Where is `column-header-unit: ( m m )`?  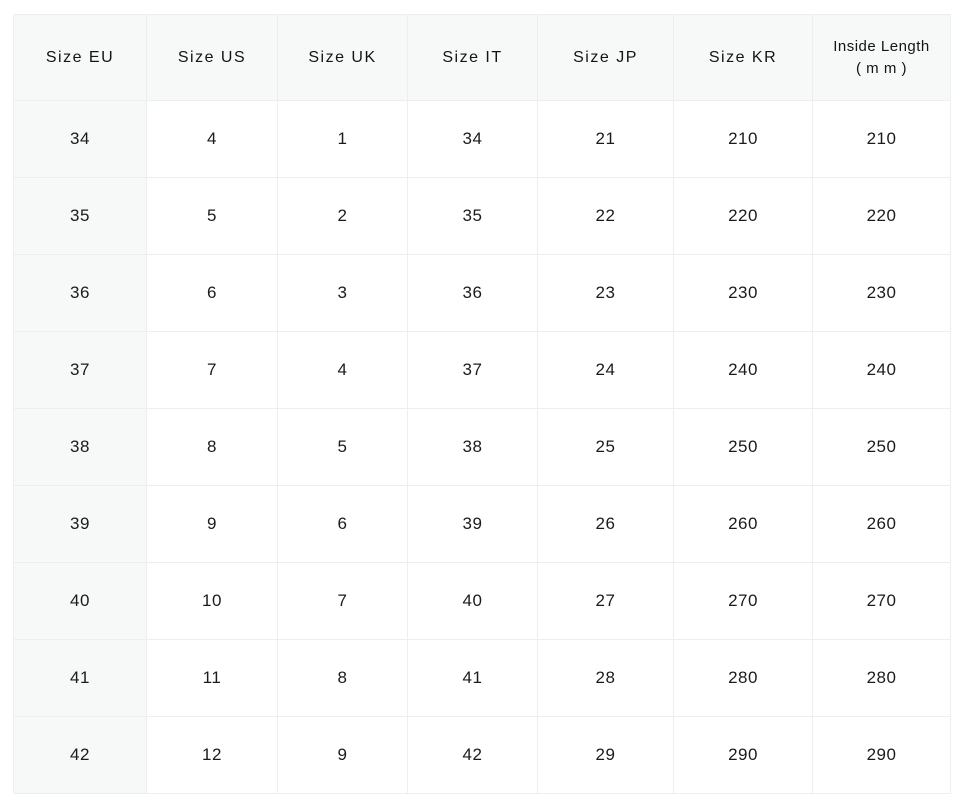
column-header-unit: ( m m ) is located at coordinates (881, 68).